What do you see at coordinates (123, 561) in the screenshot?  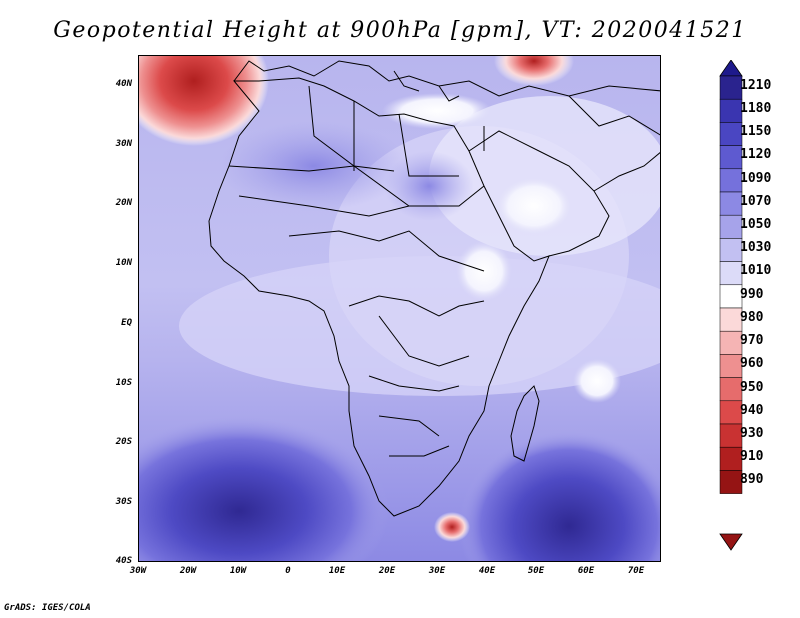 I see `lat-label-40s: 40S` at bounding box center [123, 561].